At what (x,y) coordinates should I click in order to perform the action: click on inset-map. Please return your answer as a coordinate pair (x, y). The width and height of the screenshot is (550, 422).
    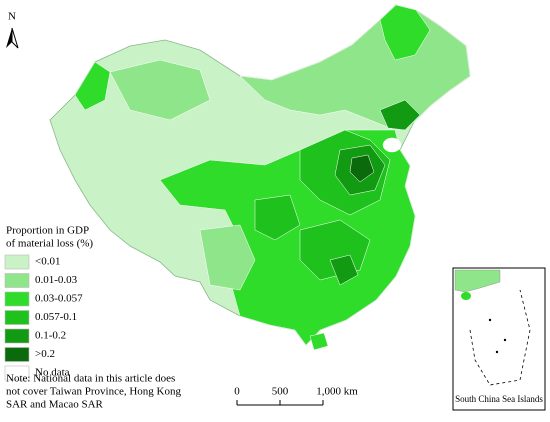
    Looking at the image, I should click on (492, 327).